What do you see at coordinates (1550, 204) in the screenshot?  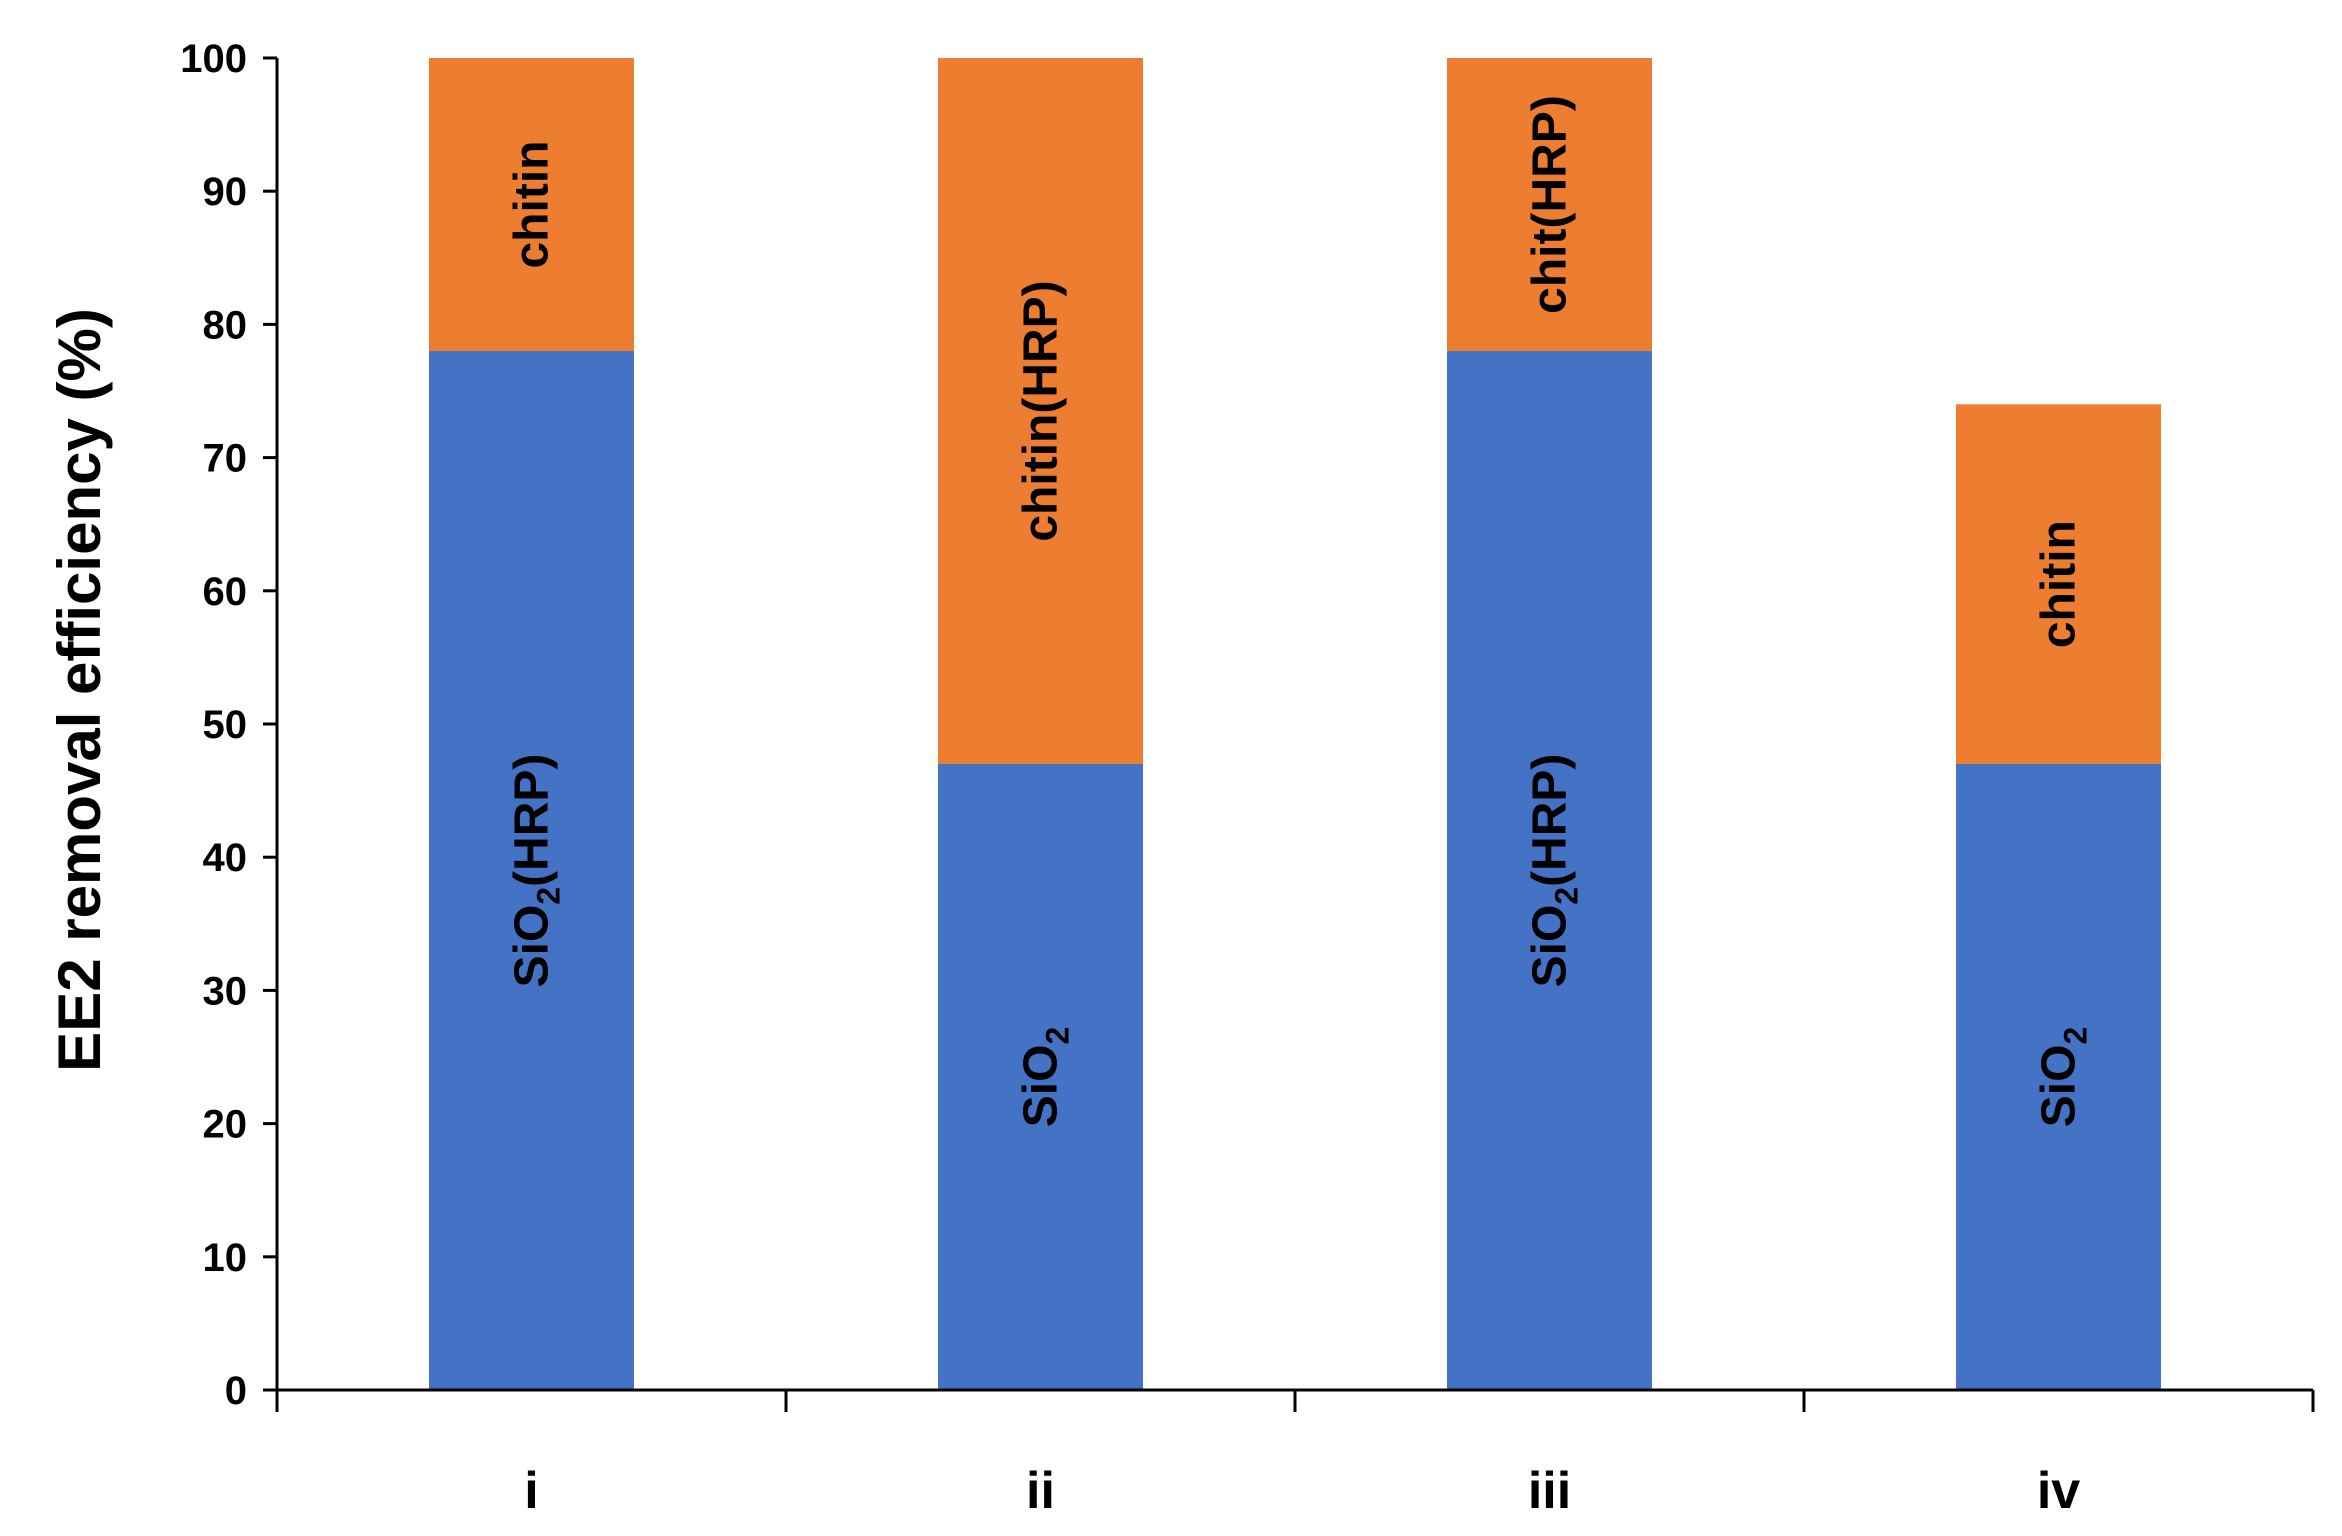 I see `segment-label: chit(HRP)` at bounding box center [1550, 204].